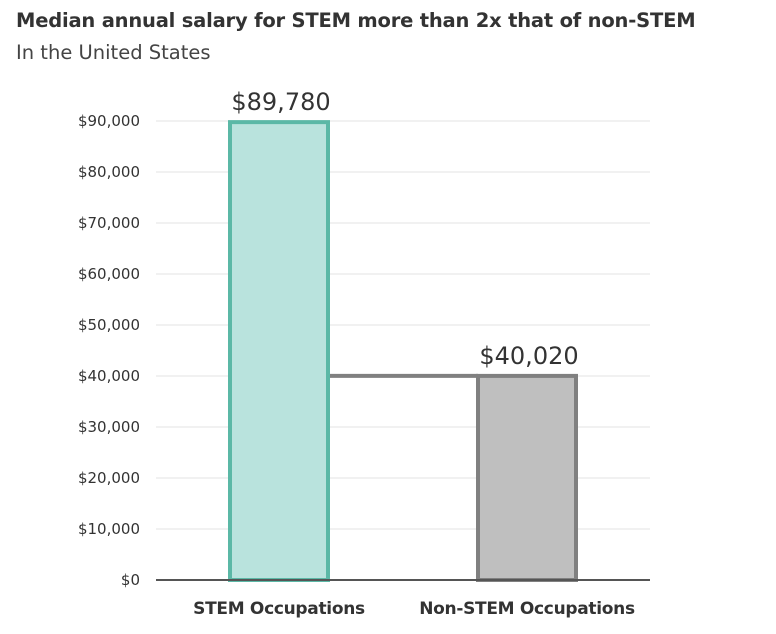 This screenshot has width=776, height=634. What do you see at coordinates (109, 172) in the screenshot?
I see `y-tick-label: $80,000` at bounding box center [109, 172].